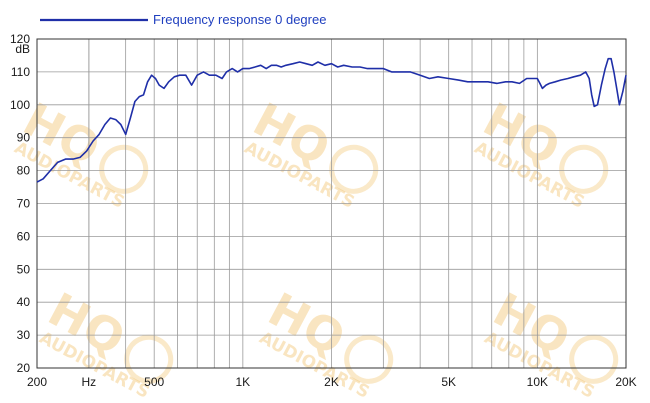 The height and width of the screenshot is (403, 650). What do you see at coordinates (154, 382) in the screenshot?
I see `x-tick-label: 500` at bounding box center [154, 382].